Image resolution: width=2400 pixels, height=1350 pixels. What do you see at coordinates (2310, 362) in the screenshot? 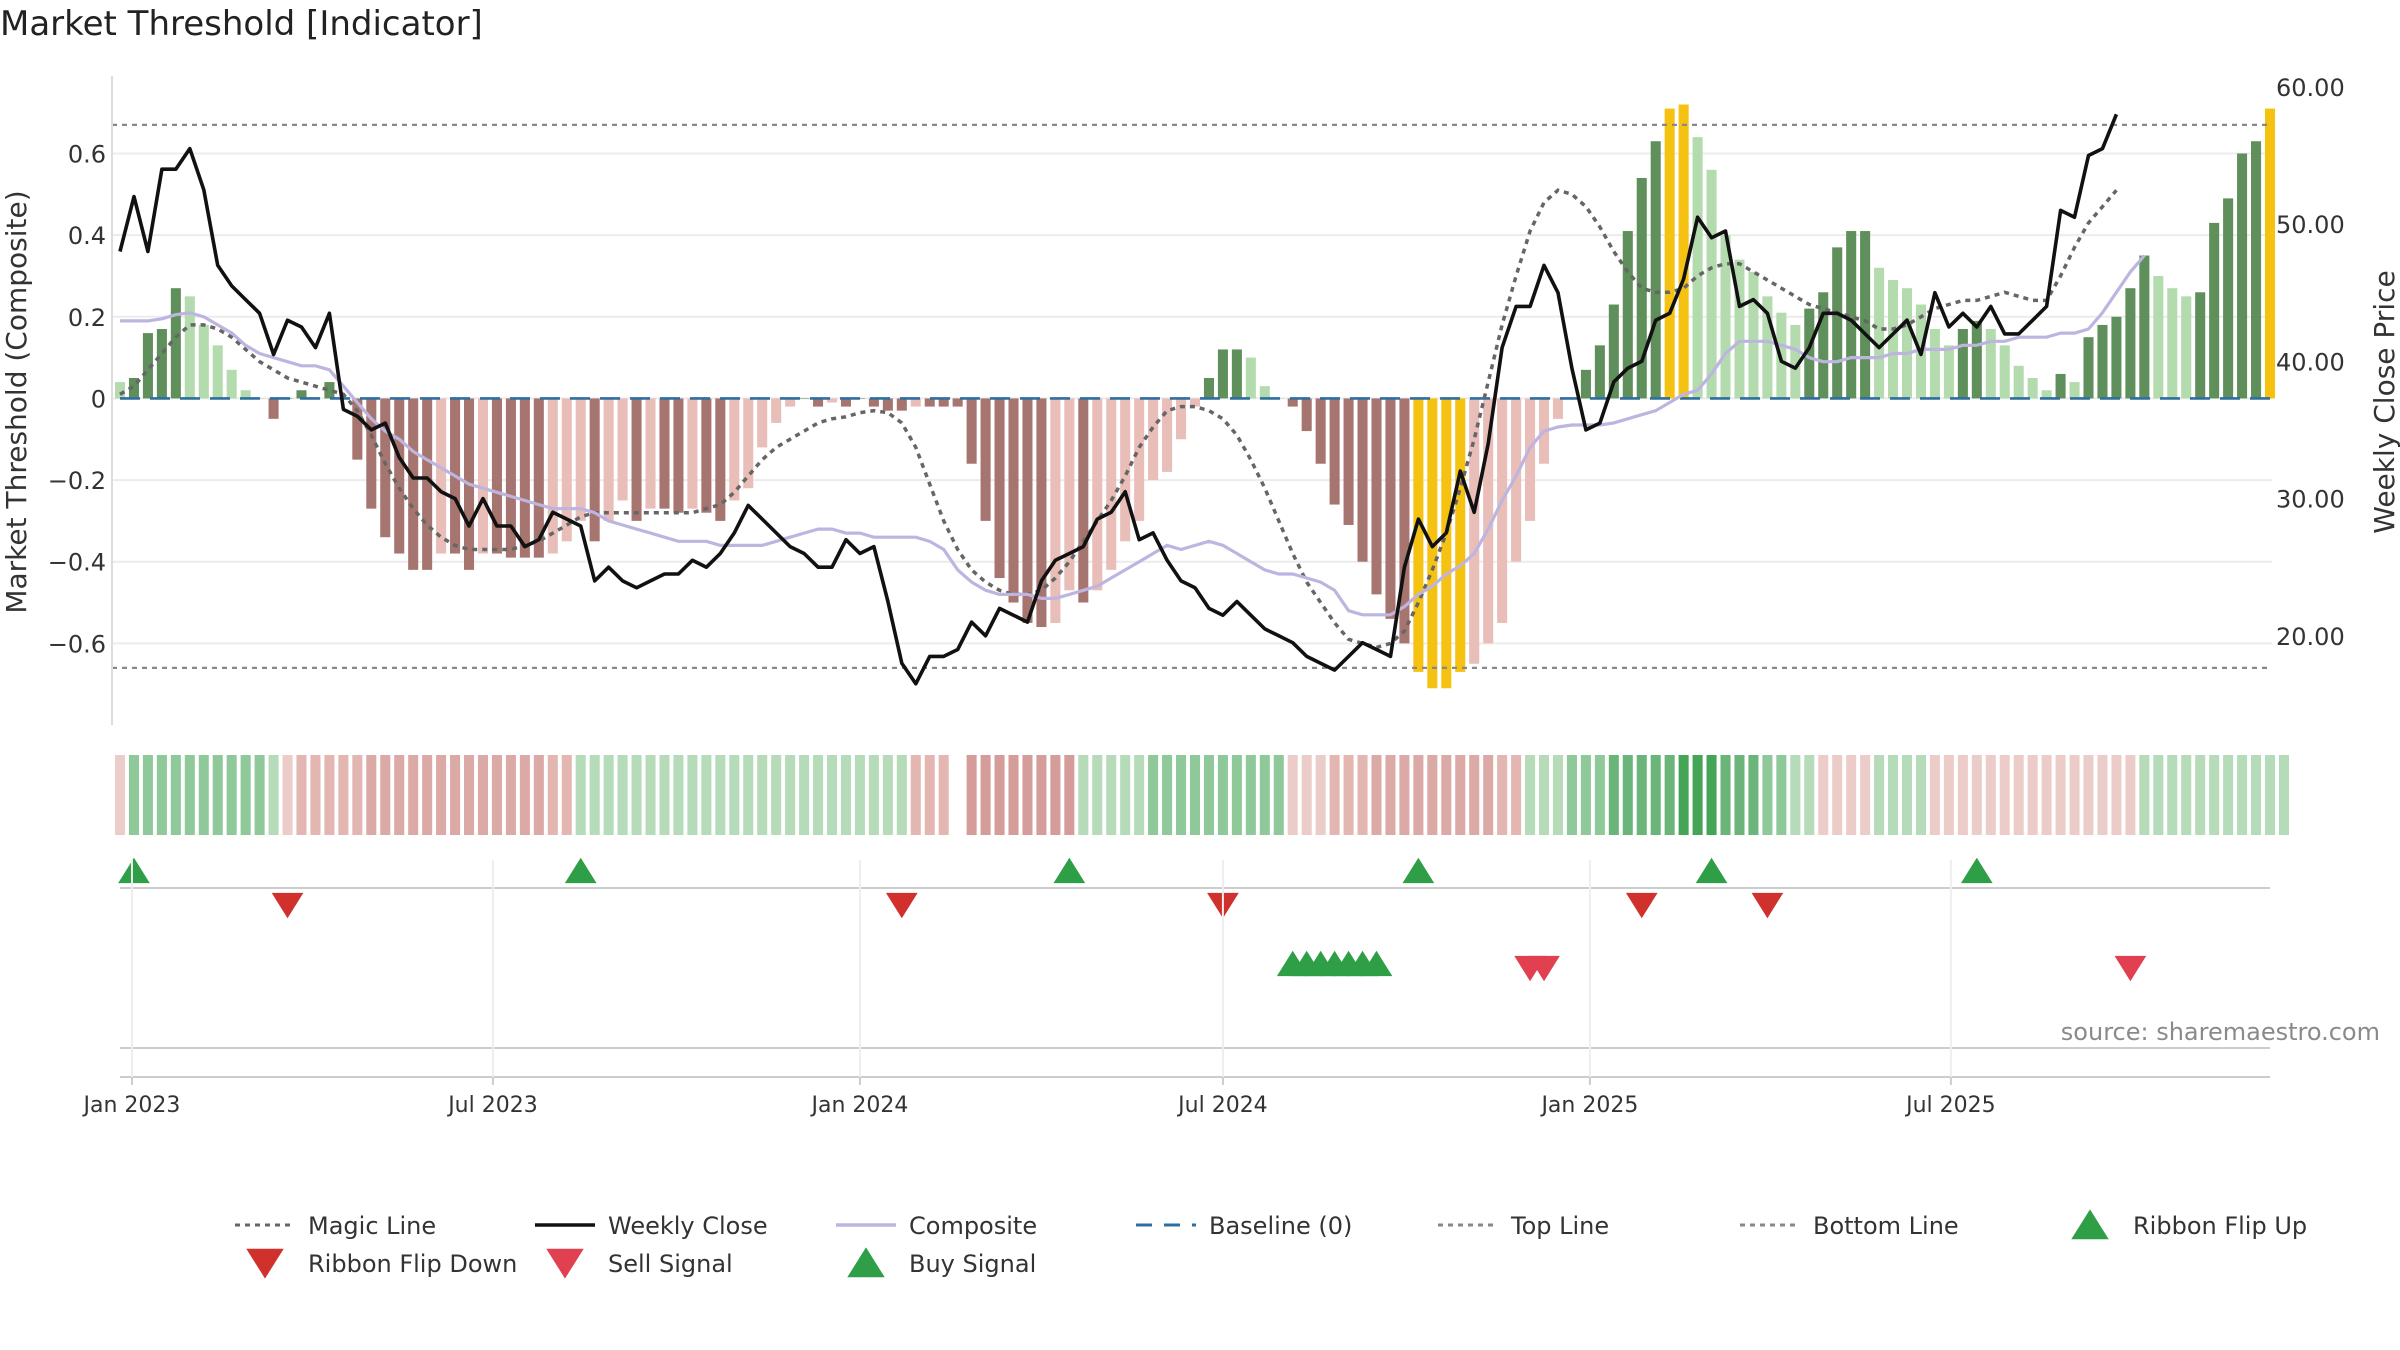
I see `y2-tick-label: 40.00` at bounding box center [2310, 362].